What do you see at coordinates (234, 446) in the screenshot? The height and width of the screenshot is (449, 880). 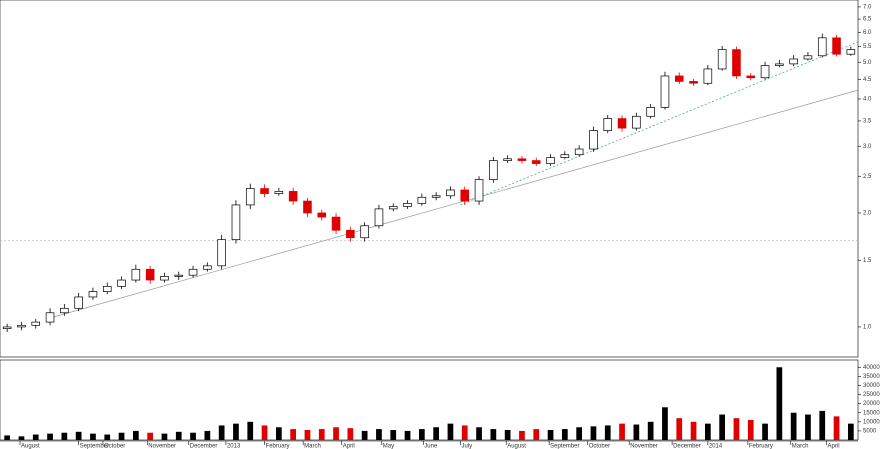 I see `x-tick-label: 2013` at bounding box center [234, 446].